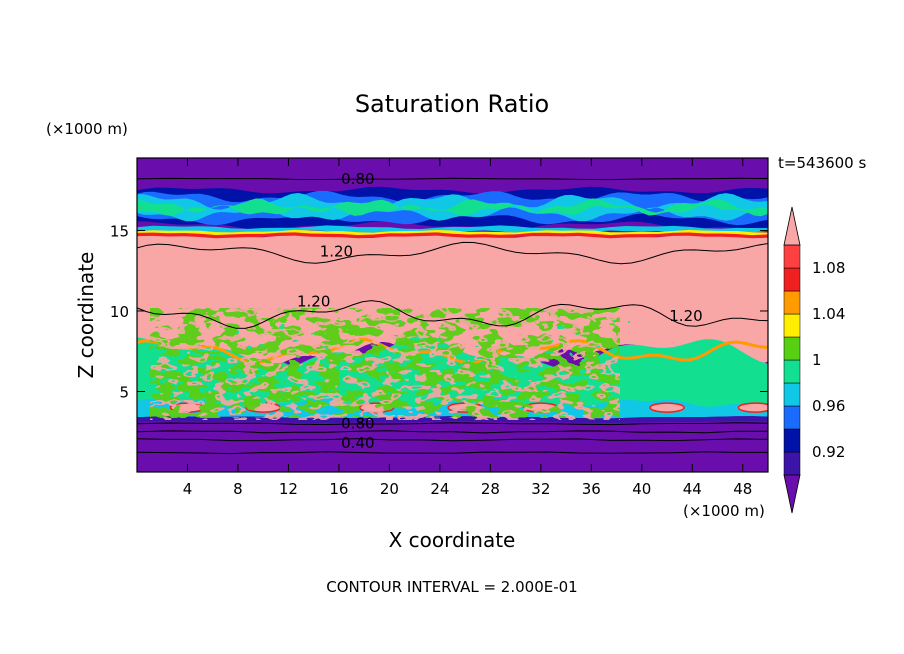  What do you see at coordinates (288, 489) in the screenshot?
I see `x-tick-label: 12` at bounding box center [288, 489].